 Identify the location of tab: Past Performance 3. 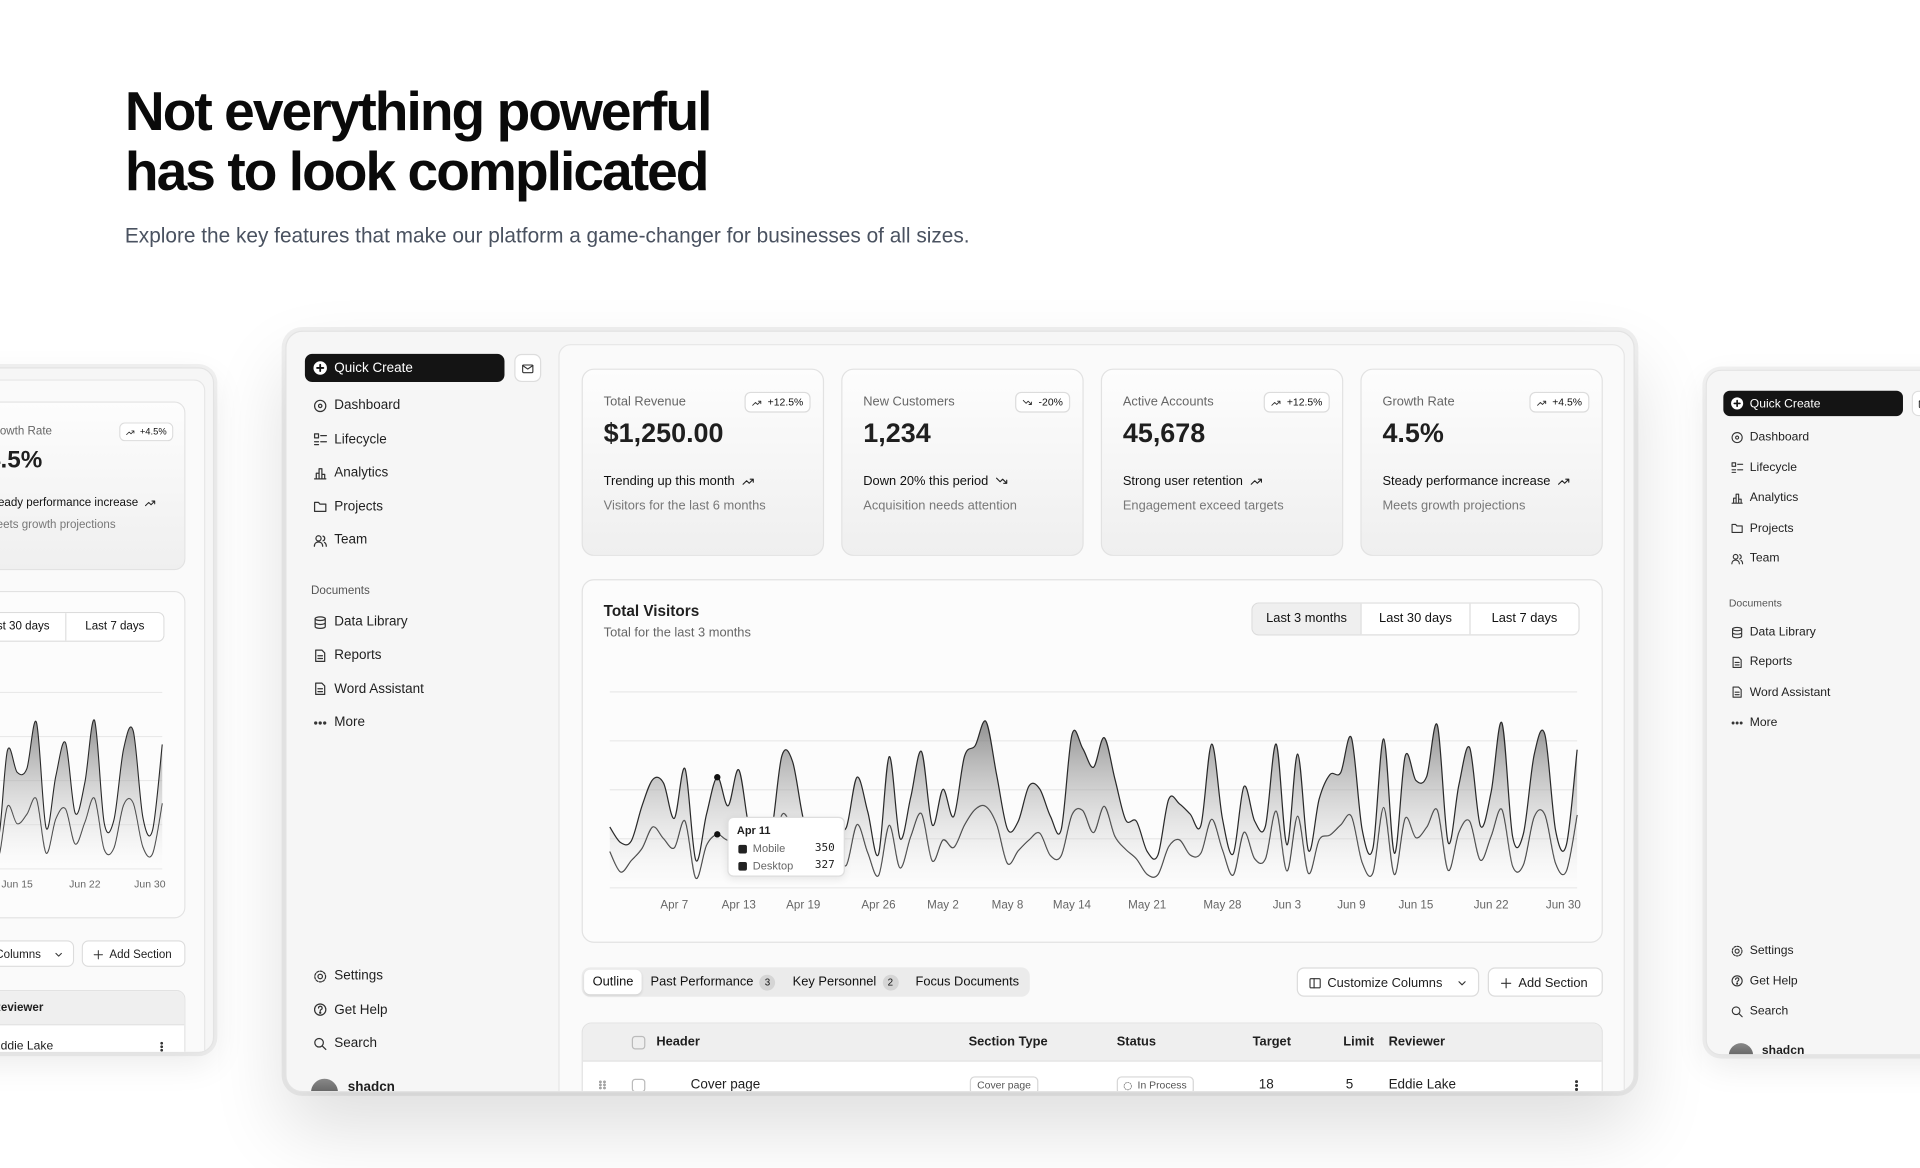
(713, 982).